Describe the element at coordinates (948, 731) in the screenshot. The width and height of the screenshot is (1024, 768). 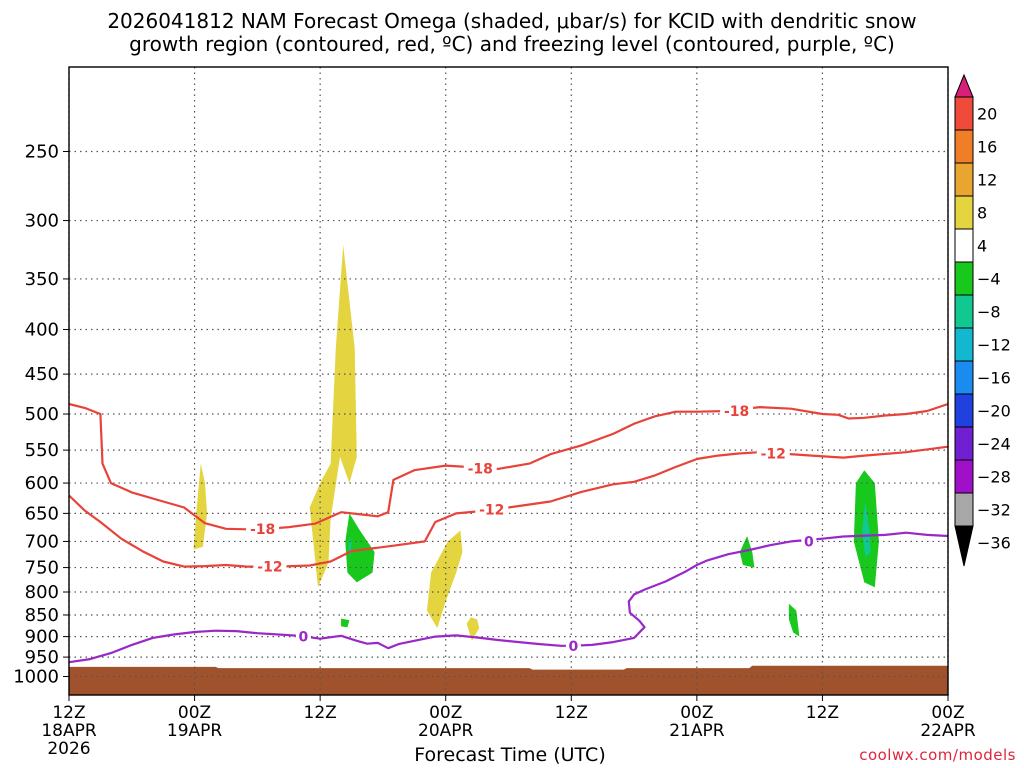
I see `x-tick-label: 22APR` at that location.